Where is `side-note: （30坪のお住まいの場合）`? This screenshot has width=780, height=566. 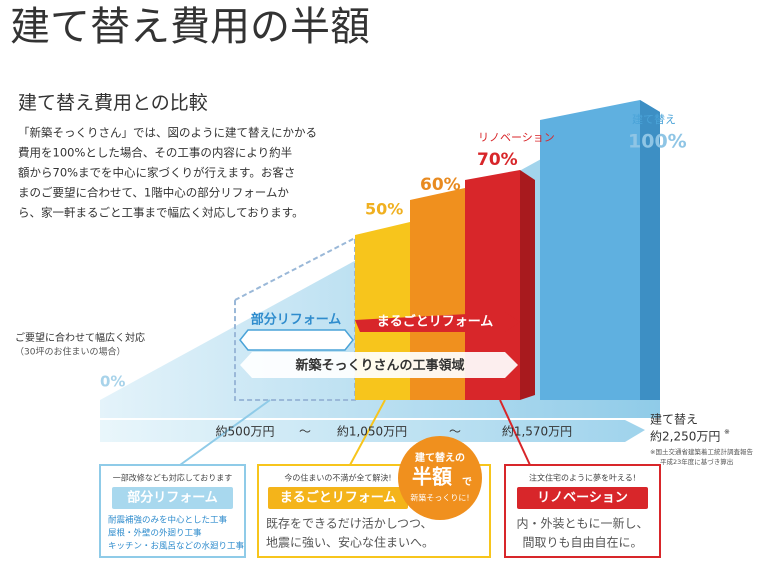
side-note: （30坪のお住まいの場合） is located at coordinates (70, 352).